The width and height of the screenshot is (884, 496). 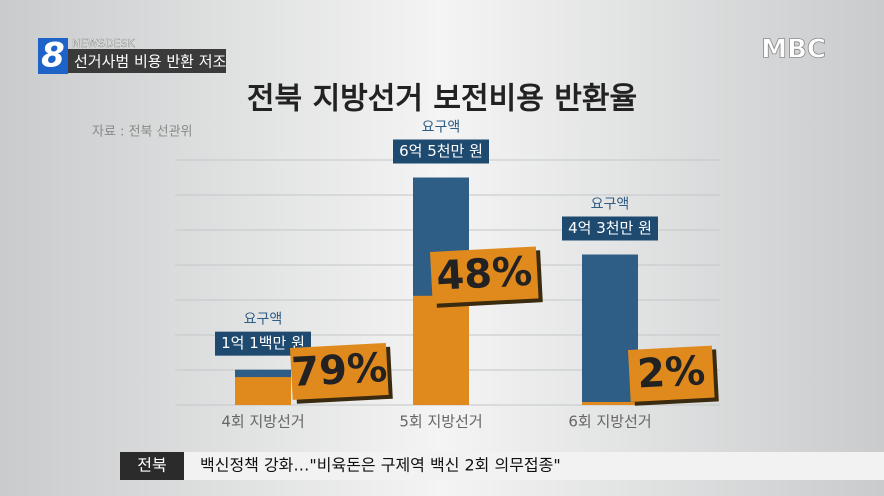 I want to click on headline: 선거사범 비용 반환 저조, so click(x=150, y=62).